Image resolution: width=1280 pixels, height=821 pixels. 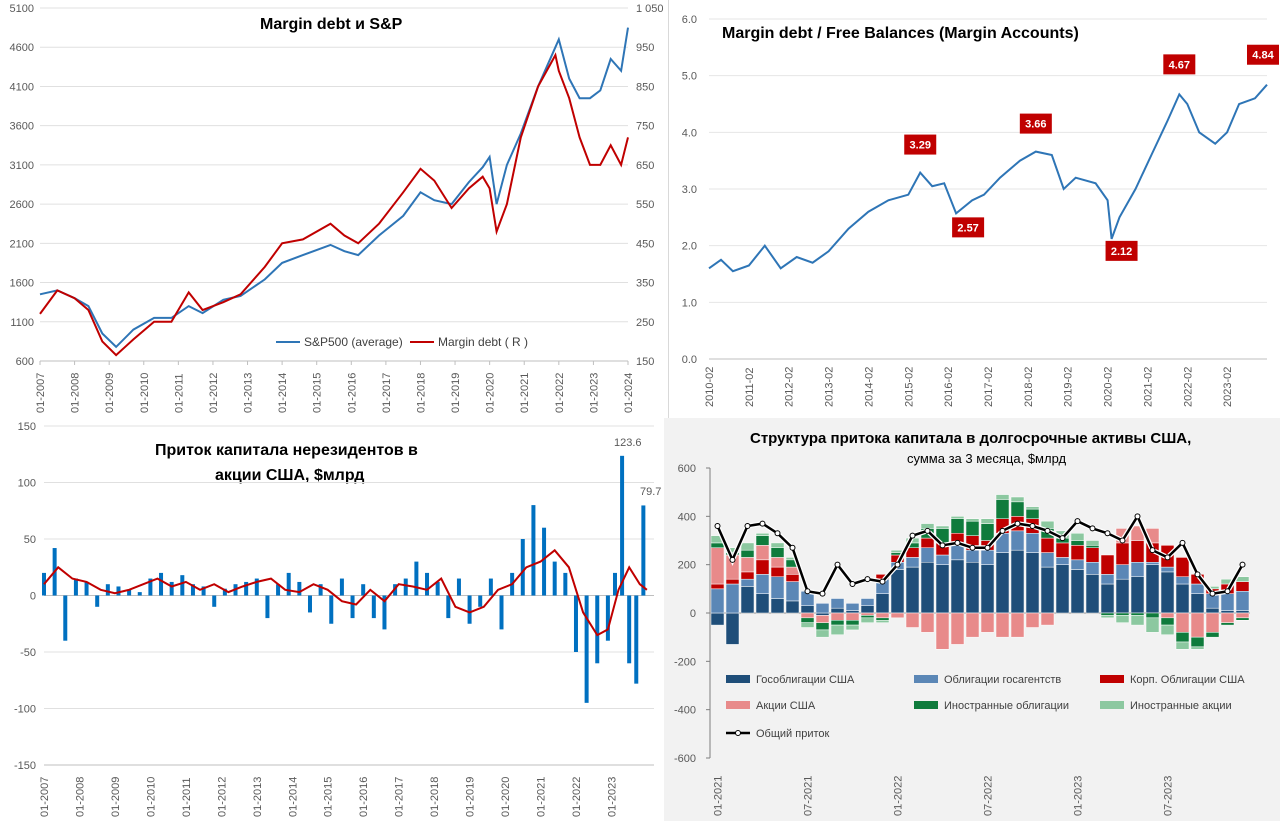 I want to click on y-tick-label: -200, so click(x=685, y=662).